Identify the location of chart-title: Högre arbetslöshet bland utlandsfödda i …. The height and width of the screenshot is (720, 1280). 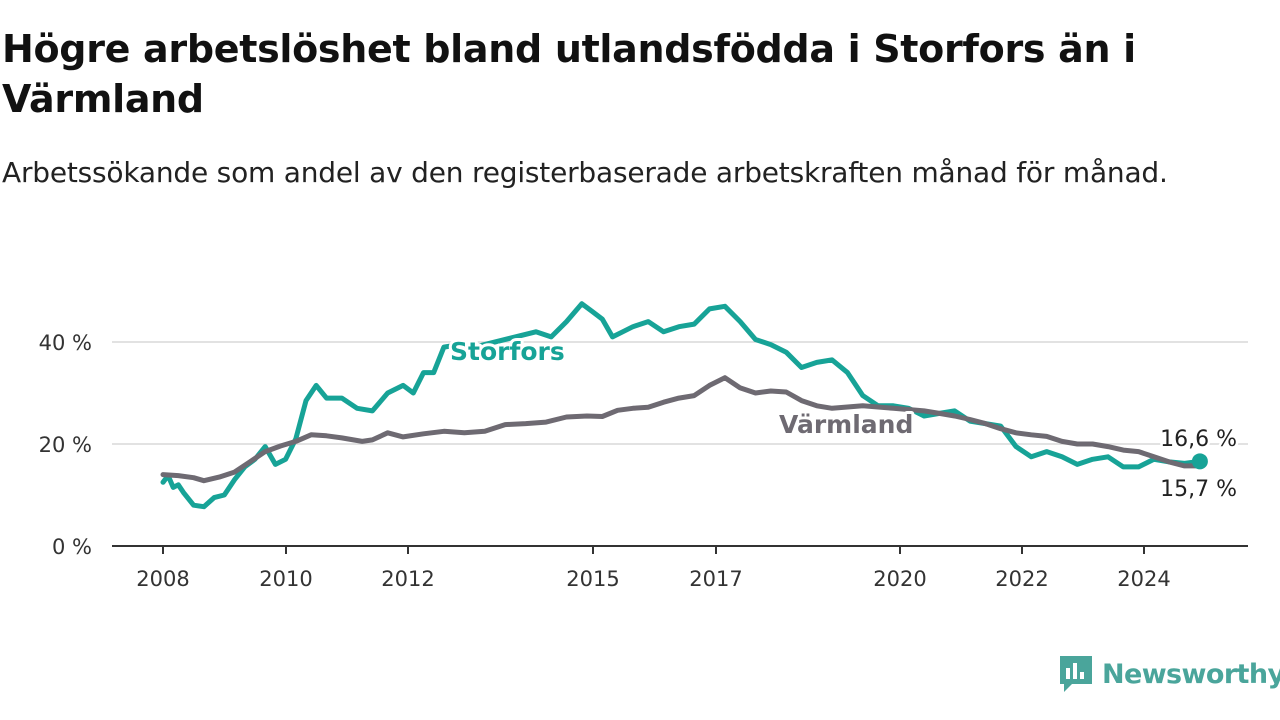
(569, 74).